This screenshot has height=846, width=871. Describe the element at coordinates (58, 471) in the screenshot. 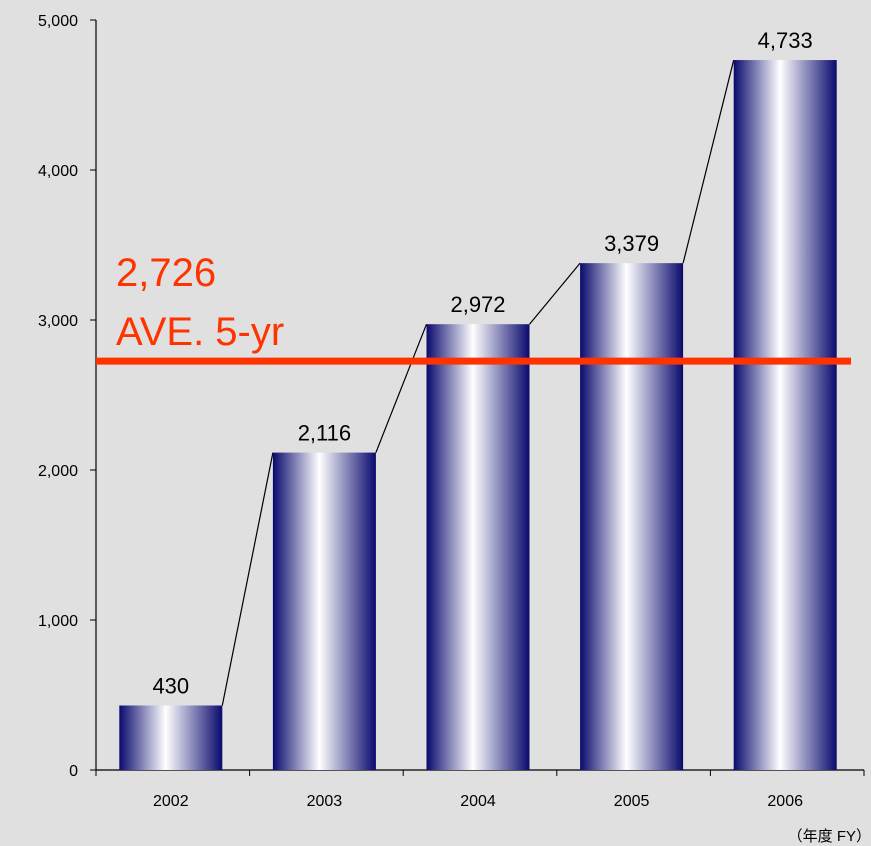

I see `y-tick-label: 2,000` at that location.